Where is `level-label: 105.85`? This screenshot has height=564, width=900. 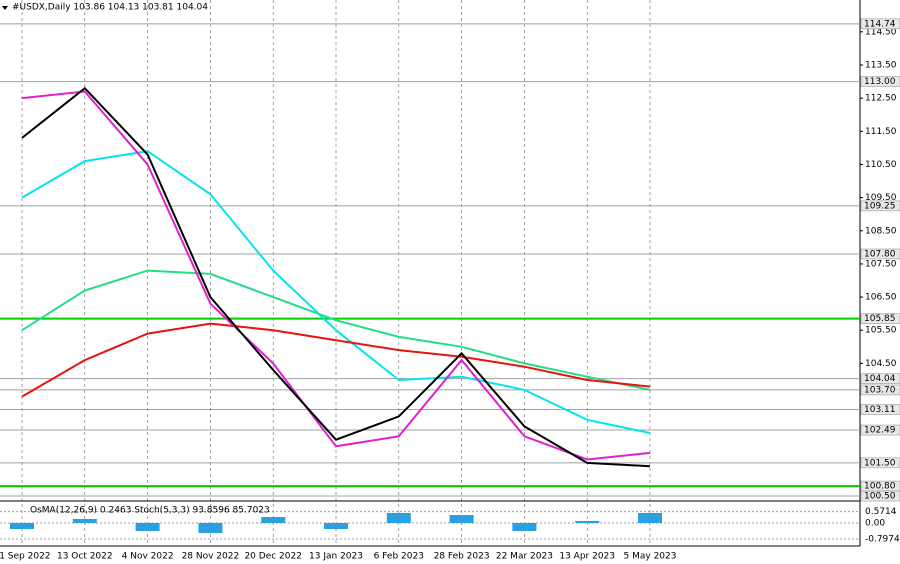
level-label: 105.85 is located at coordinates (880, 319).